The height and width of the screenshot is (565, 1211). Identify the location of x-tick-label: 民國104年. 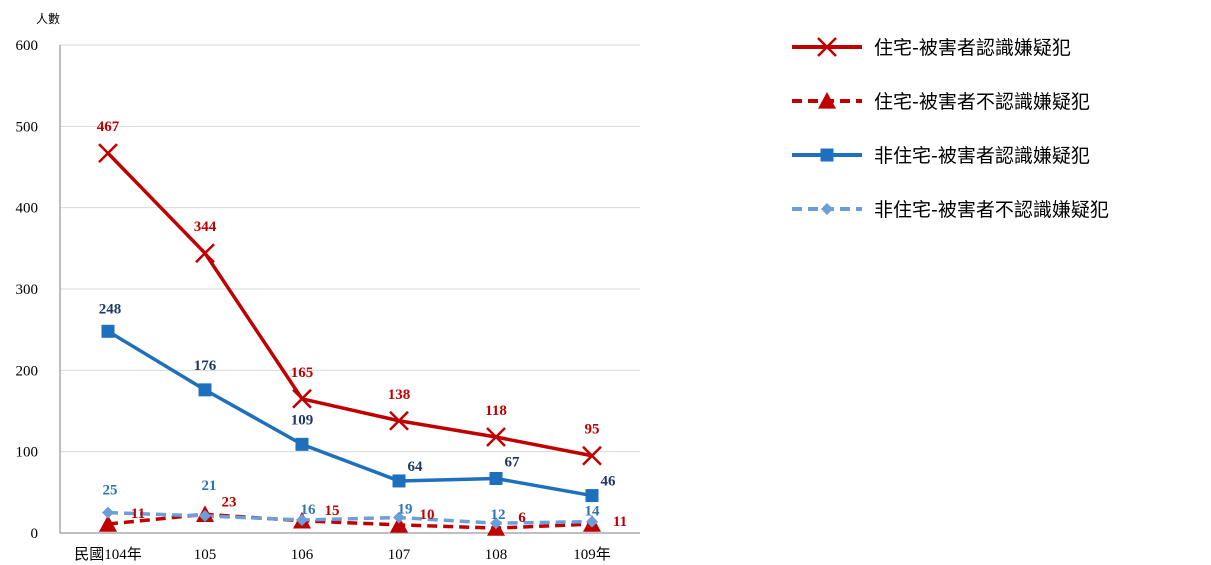
(108, 554).